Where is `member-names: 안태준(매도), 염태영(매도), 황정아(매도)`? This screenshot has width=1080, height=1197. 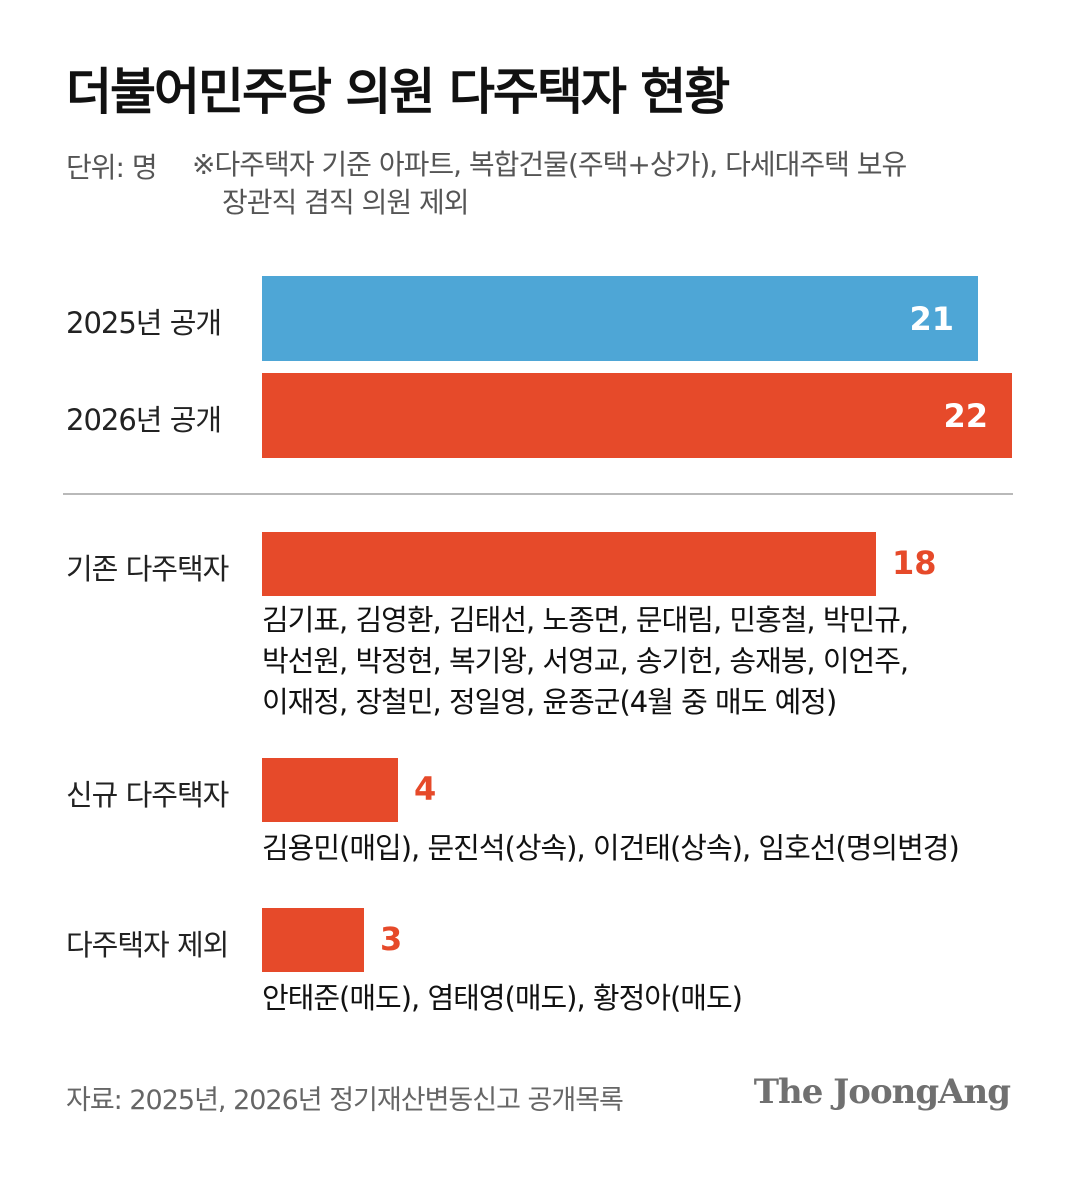 member-names: 안태준(매도), 염태영(매도), 황정아(매도) is located at coordinates (502, 998).